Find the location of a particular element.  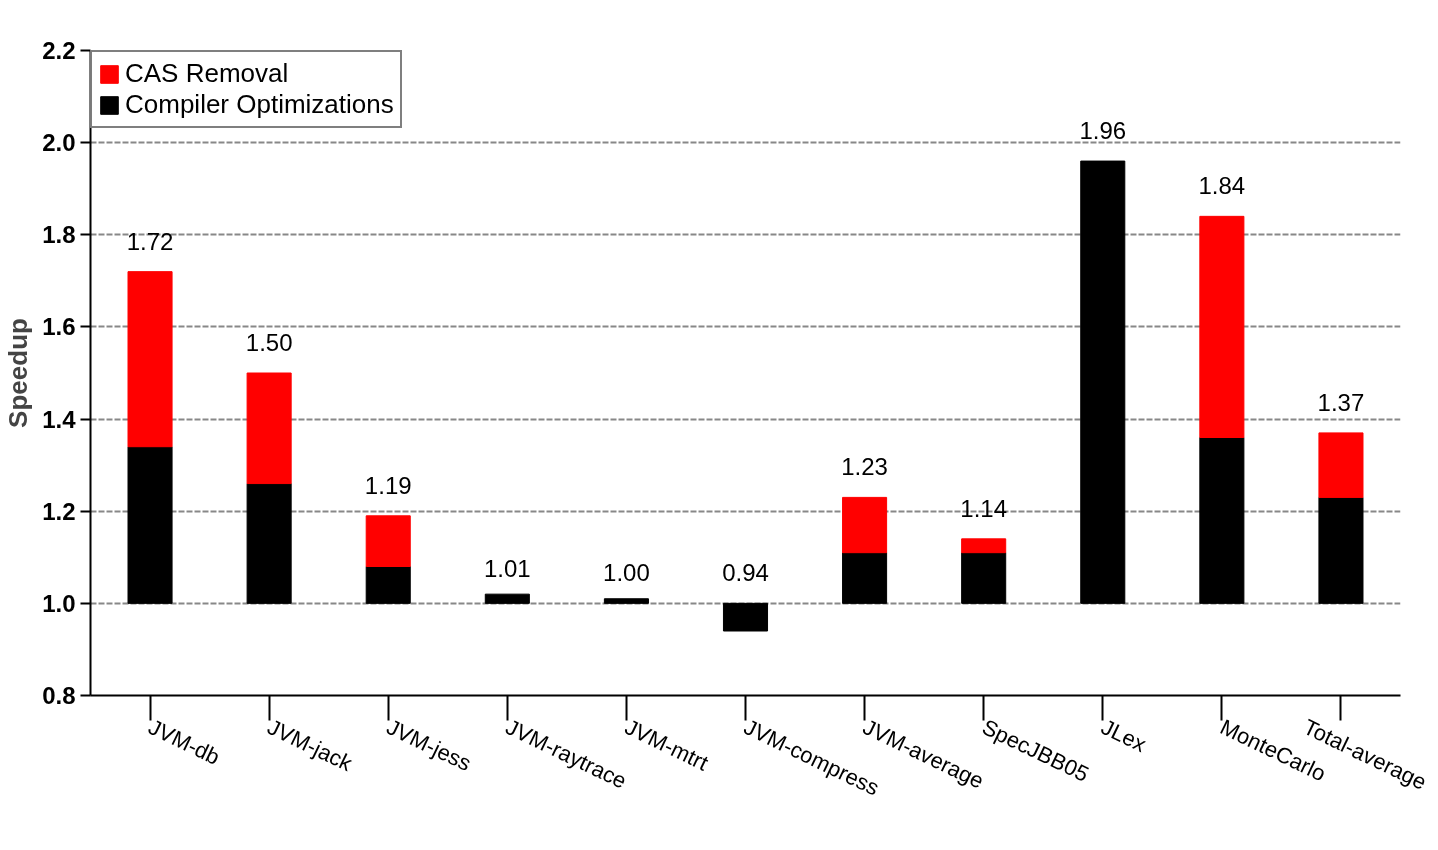

annotation: 1.96 is located at coordinates (1103, 131).